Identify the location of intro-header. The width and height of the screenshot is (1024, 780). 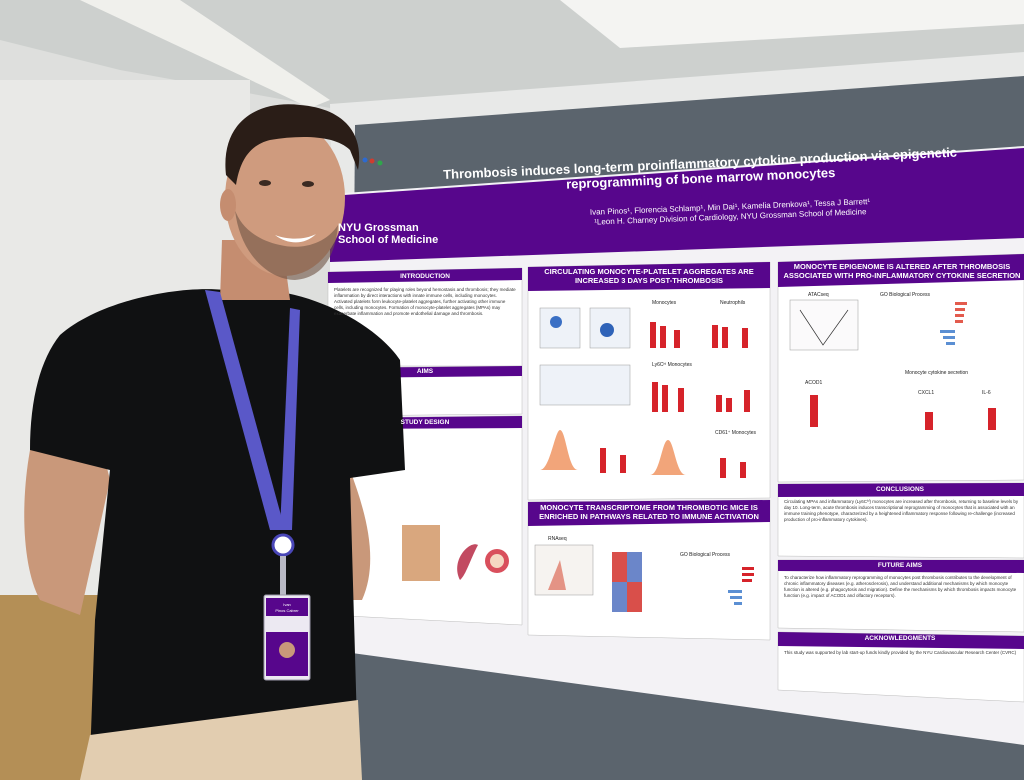
(425, 275).